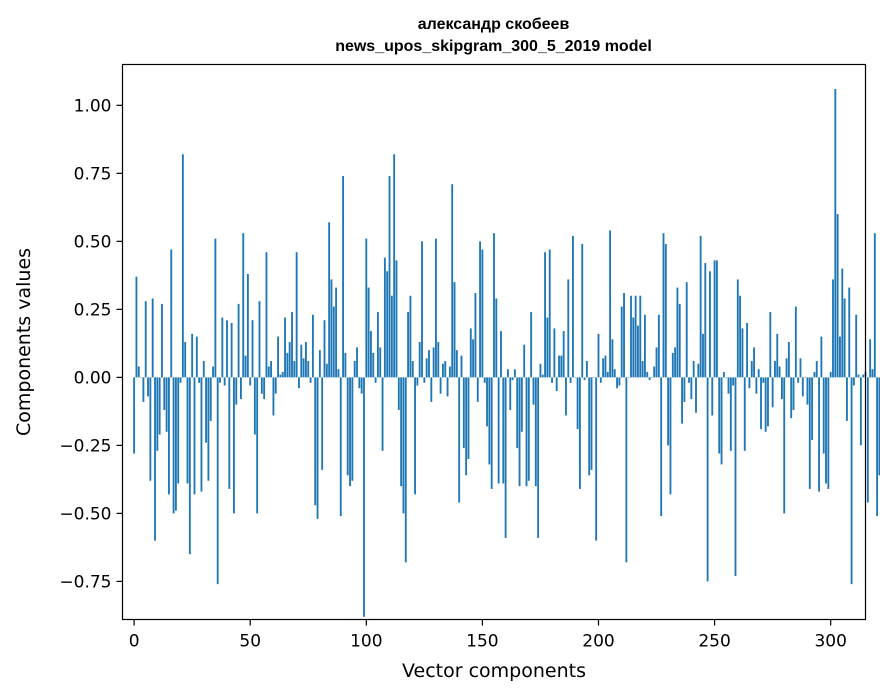  Describe the element at coordinates (488, 635) in the screenshot. I see `x-axis-ticks: 0 50 100 150 200 250 300` at that location.